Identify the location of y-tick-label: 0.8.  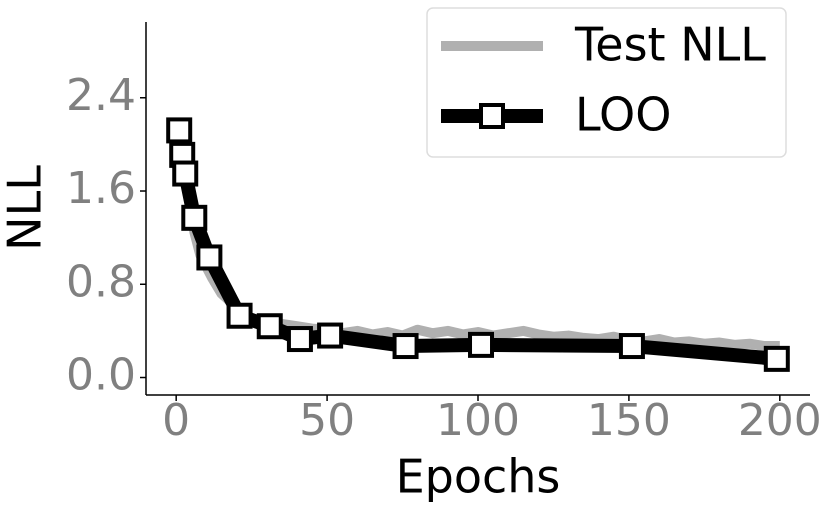
(101, 281).